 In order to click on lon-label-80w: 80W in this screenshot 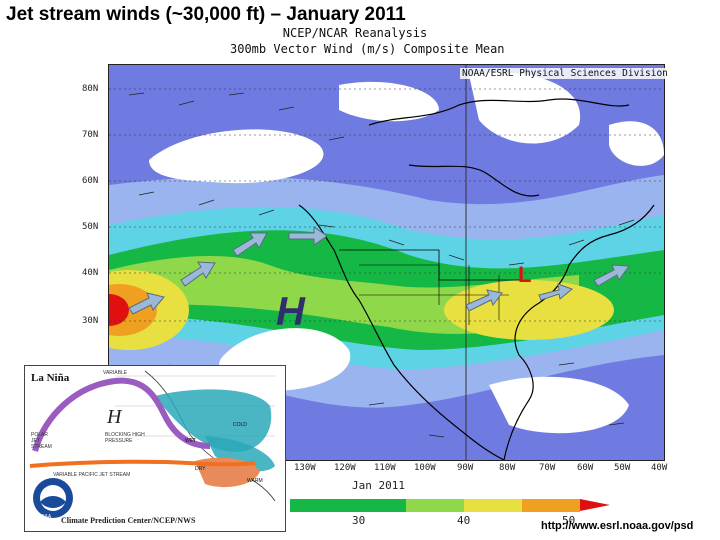, I will do `click(507, 468)`.